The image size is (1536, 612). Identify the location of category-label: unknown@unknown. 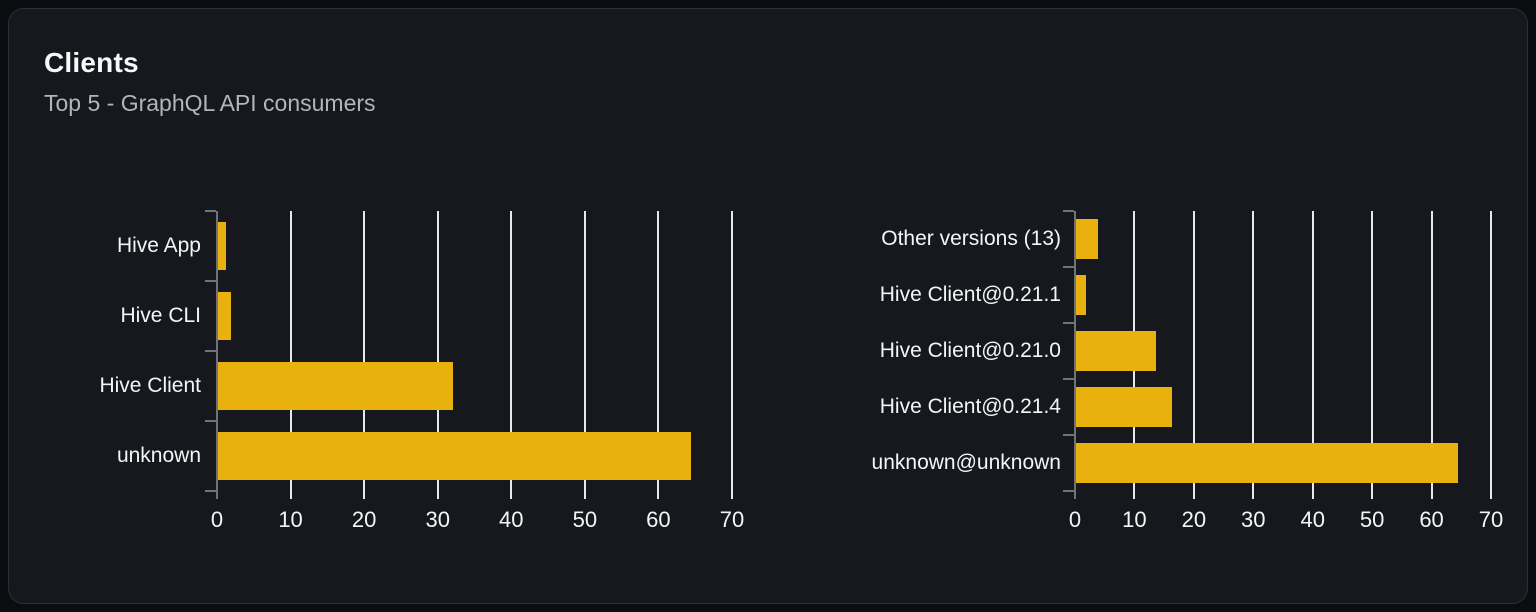
(966, 462).